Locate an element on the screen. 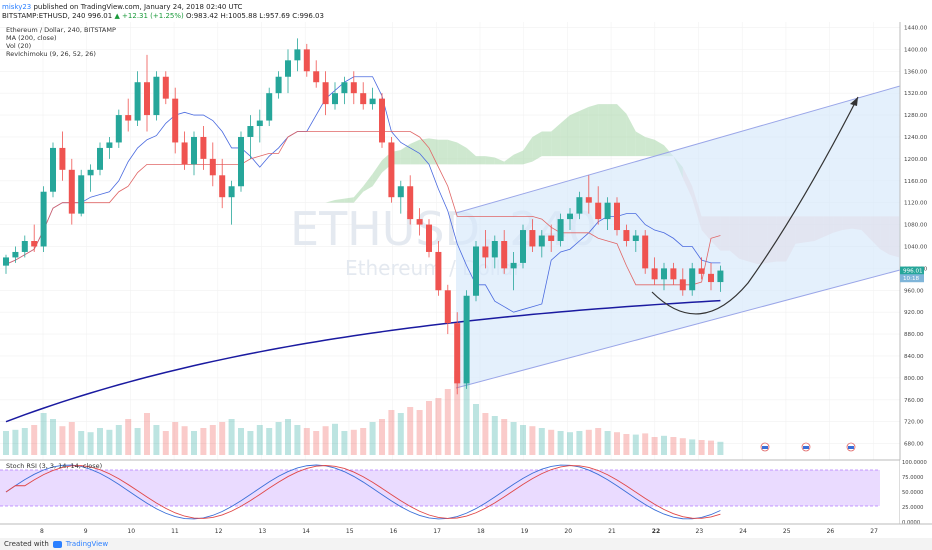 The height and width of the screenshot is (550, 932). time-tick-label: 23 is located at coordinates (700, 531).